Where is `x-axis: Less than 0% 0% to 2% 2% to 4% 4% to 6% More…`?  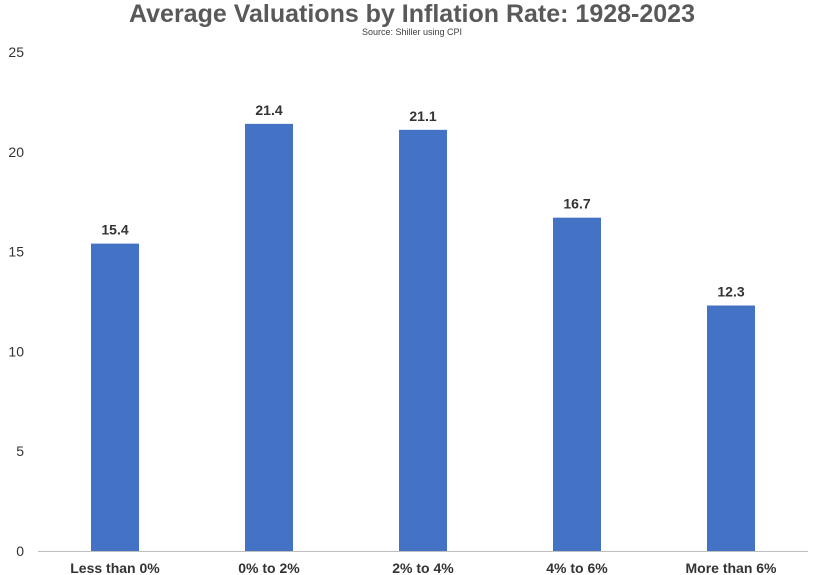 x-axis: Less than 0% 0% to 2% 2% to 4% 4% to 6% More… is located at coordinates (423, 563).